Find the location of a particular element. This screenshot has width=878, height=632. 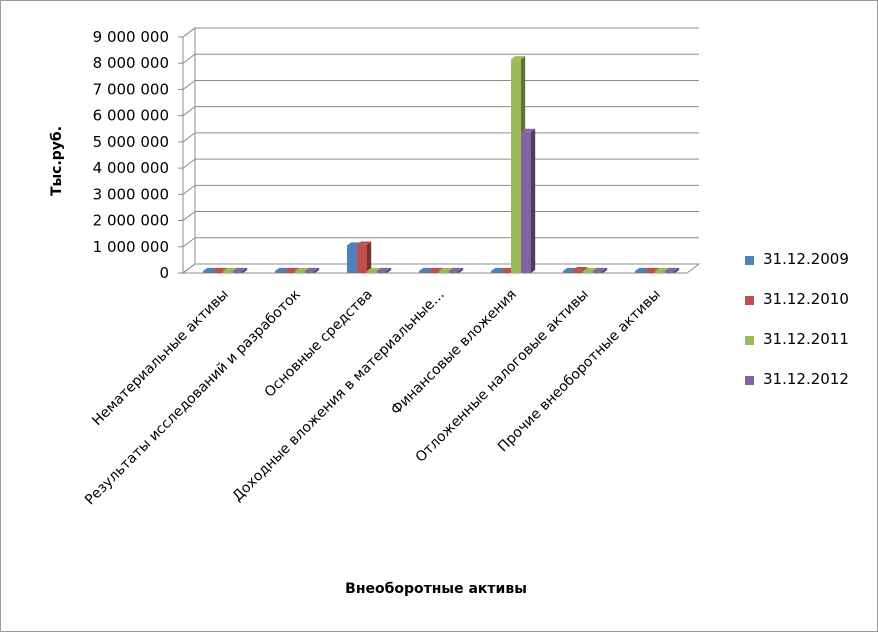

x-tick-label: Нематериальные активы is located at coordinates (160, 358).